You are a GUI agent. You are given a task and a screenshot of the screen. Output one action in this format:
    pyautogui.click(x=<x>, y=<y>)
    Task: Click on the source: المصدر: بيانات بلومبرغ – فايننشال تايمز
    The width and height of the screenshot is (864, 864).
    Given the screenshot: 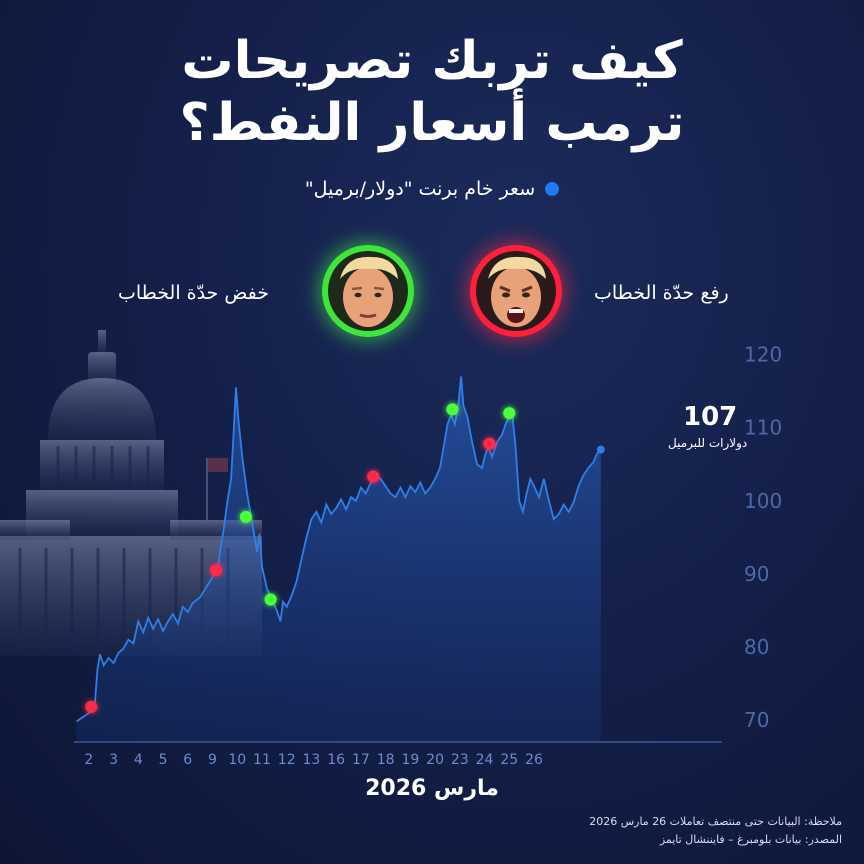 What is the action you would take?
    pyautogui.click(x=750, y=839)
    